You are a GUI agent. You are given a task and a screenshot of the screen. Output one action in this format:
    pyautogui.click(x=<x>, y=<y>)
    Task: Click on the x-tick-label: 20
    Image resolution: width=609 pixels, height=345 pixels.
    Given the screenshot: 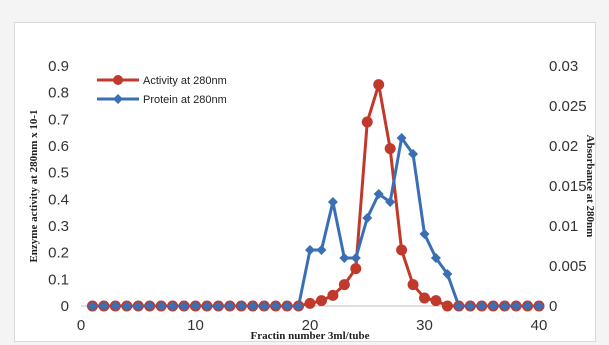 What is the action you would take?
    pyautogui.click(x=310, y=325)
    